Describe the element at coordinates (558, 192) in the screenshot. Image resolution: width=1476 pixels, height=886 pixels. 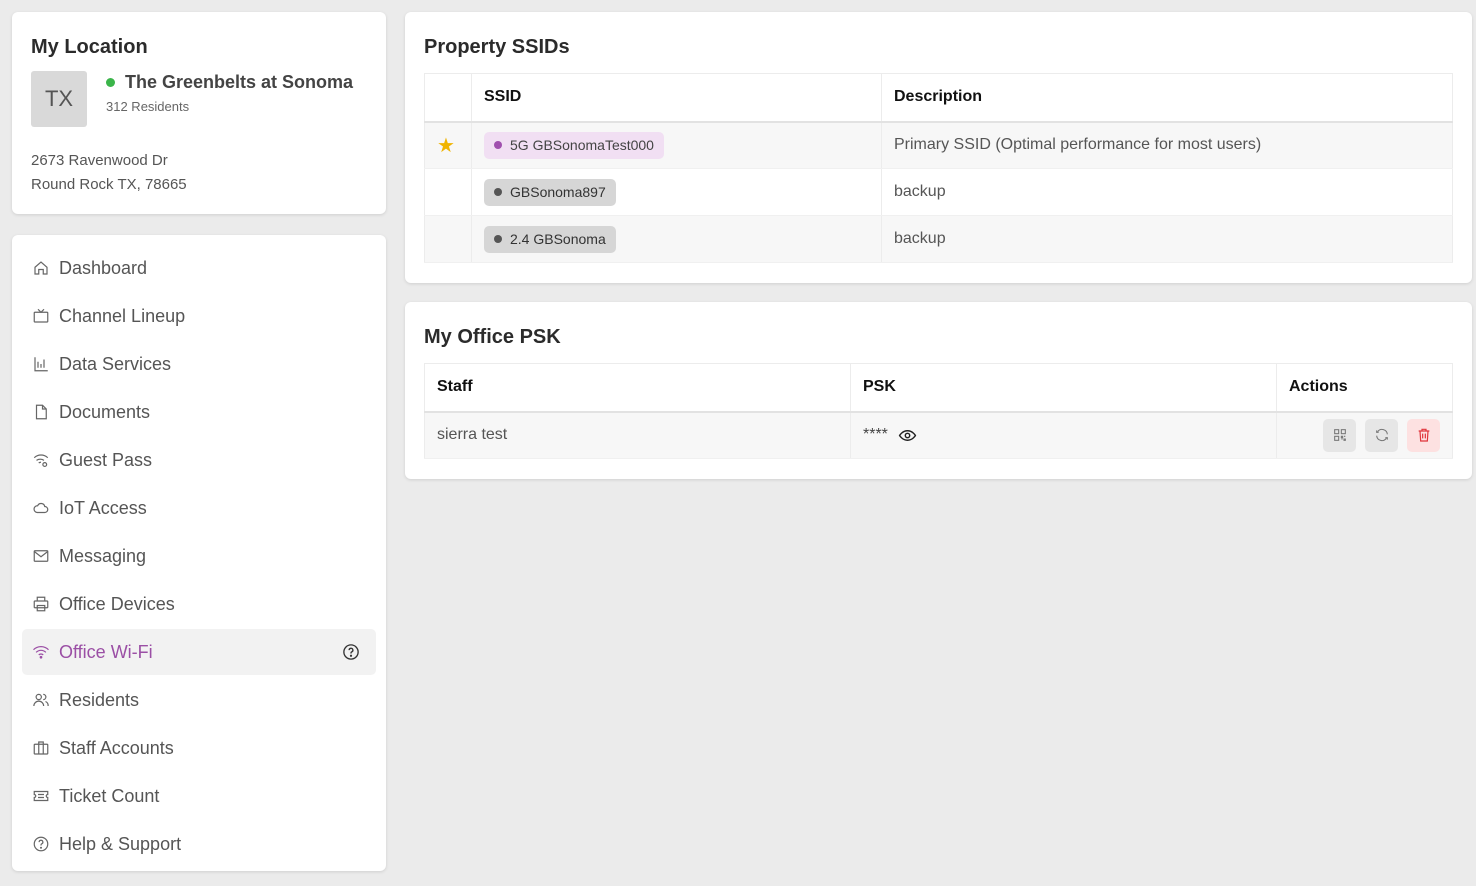
I see `ssid-name: GBSonoma897` at that location.